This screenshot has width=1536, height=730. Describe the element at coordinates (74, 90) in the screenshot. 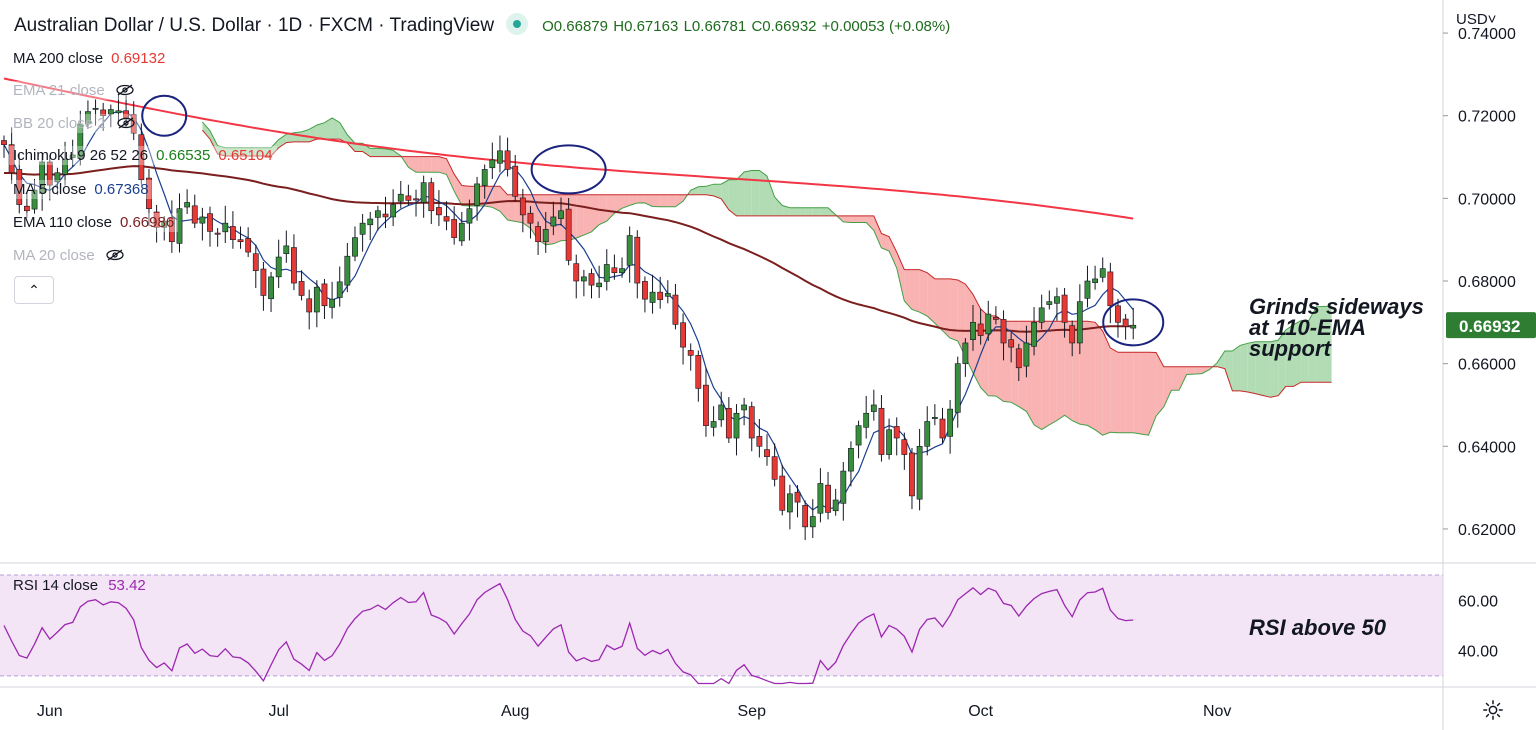

I see `legend-row: EMA 21 close` at that location.